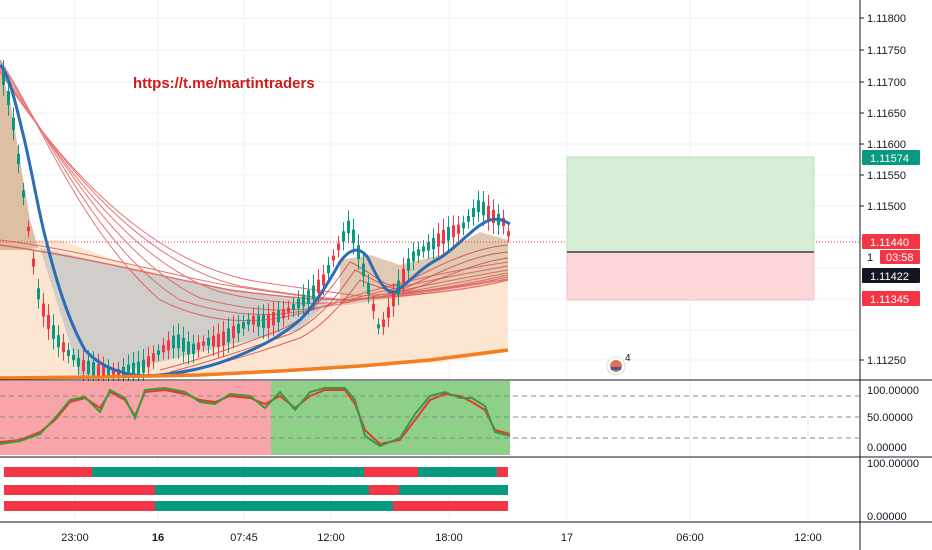 The width and height of the screenshot is (932, 550). Describe the element at coordinates (390, 418) in the screenshot. I see `osc-bg-green` at that location.